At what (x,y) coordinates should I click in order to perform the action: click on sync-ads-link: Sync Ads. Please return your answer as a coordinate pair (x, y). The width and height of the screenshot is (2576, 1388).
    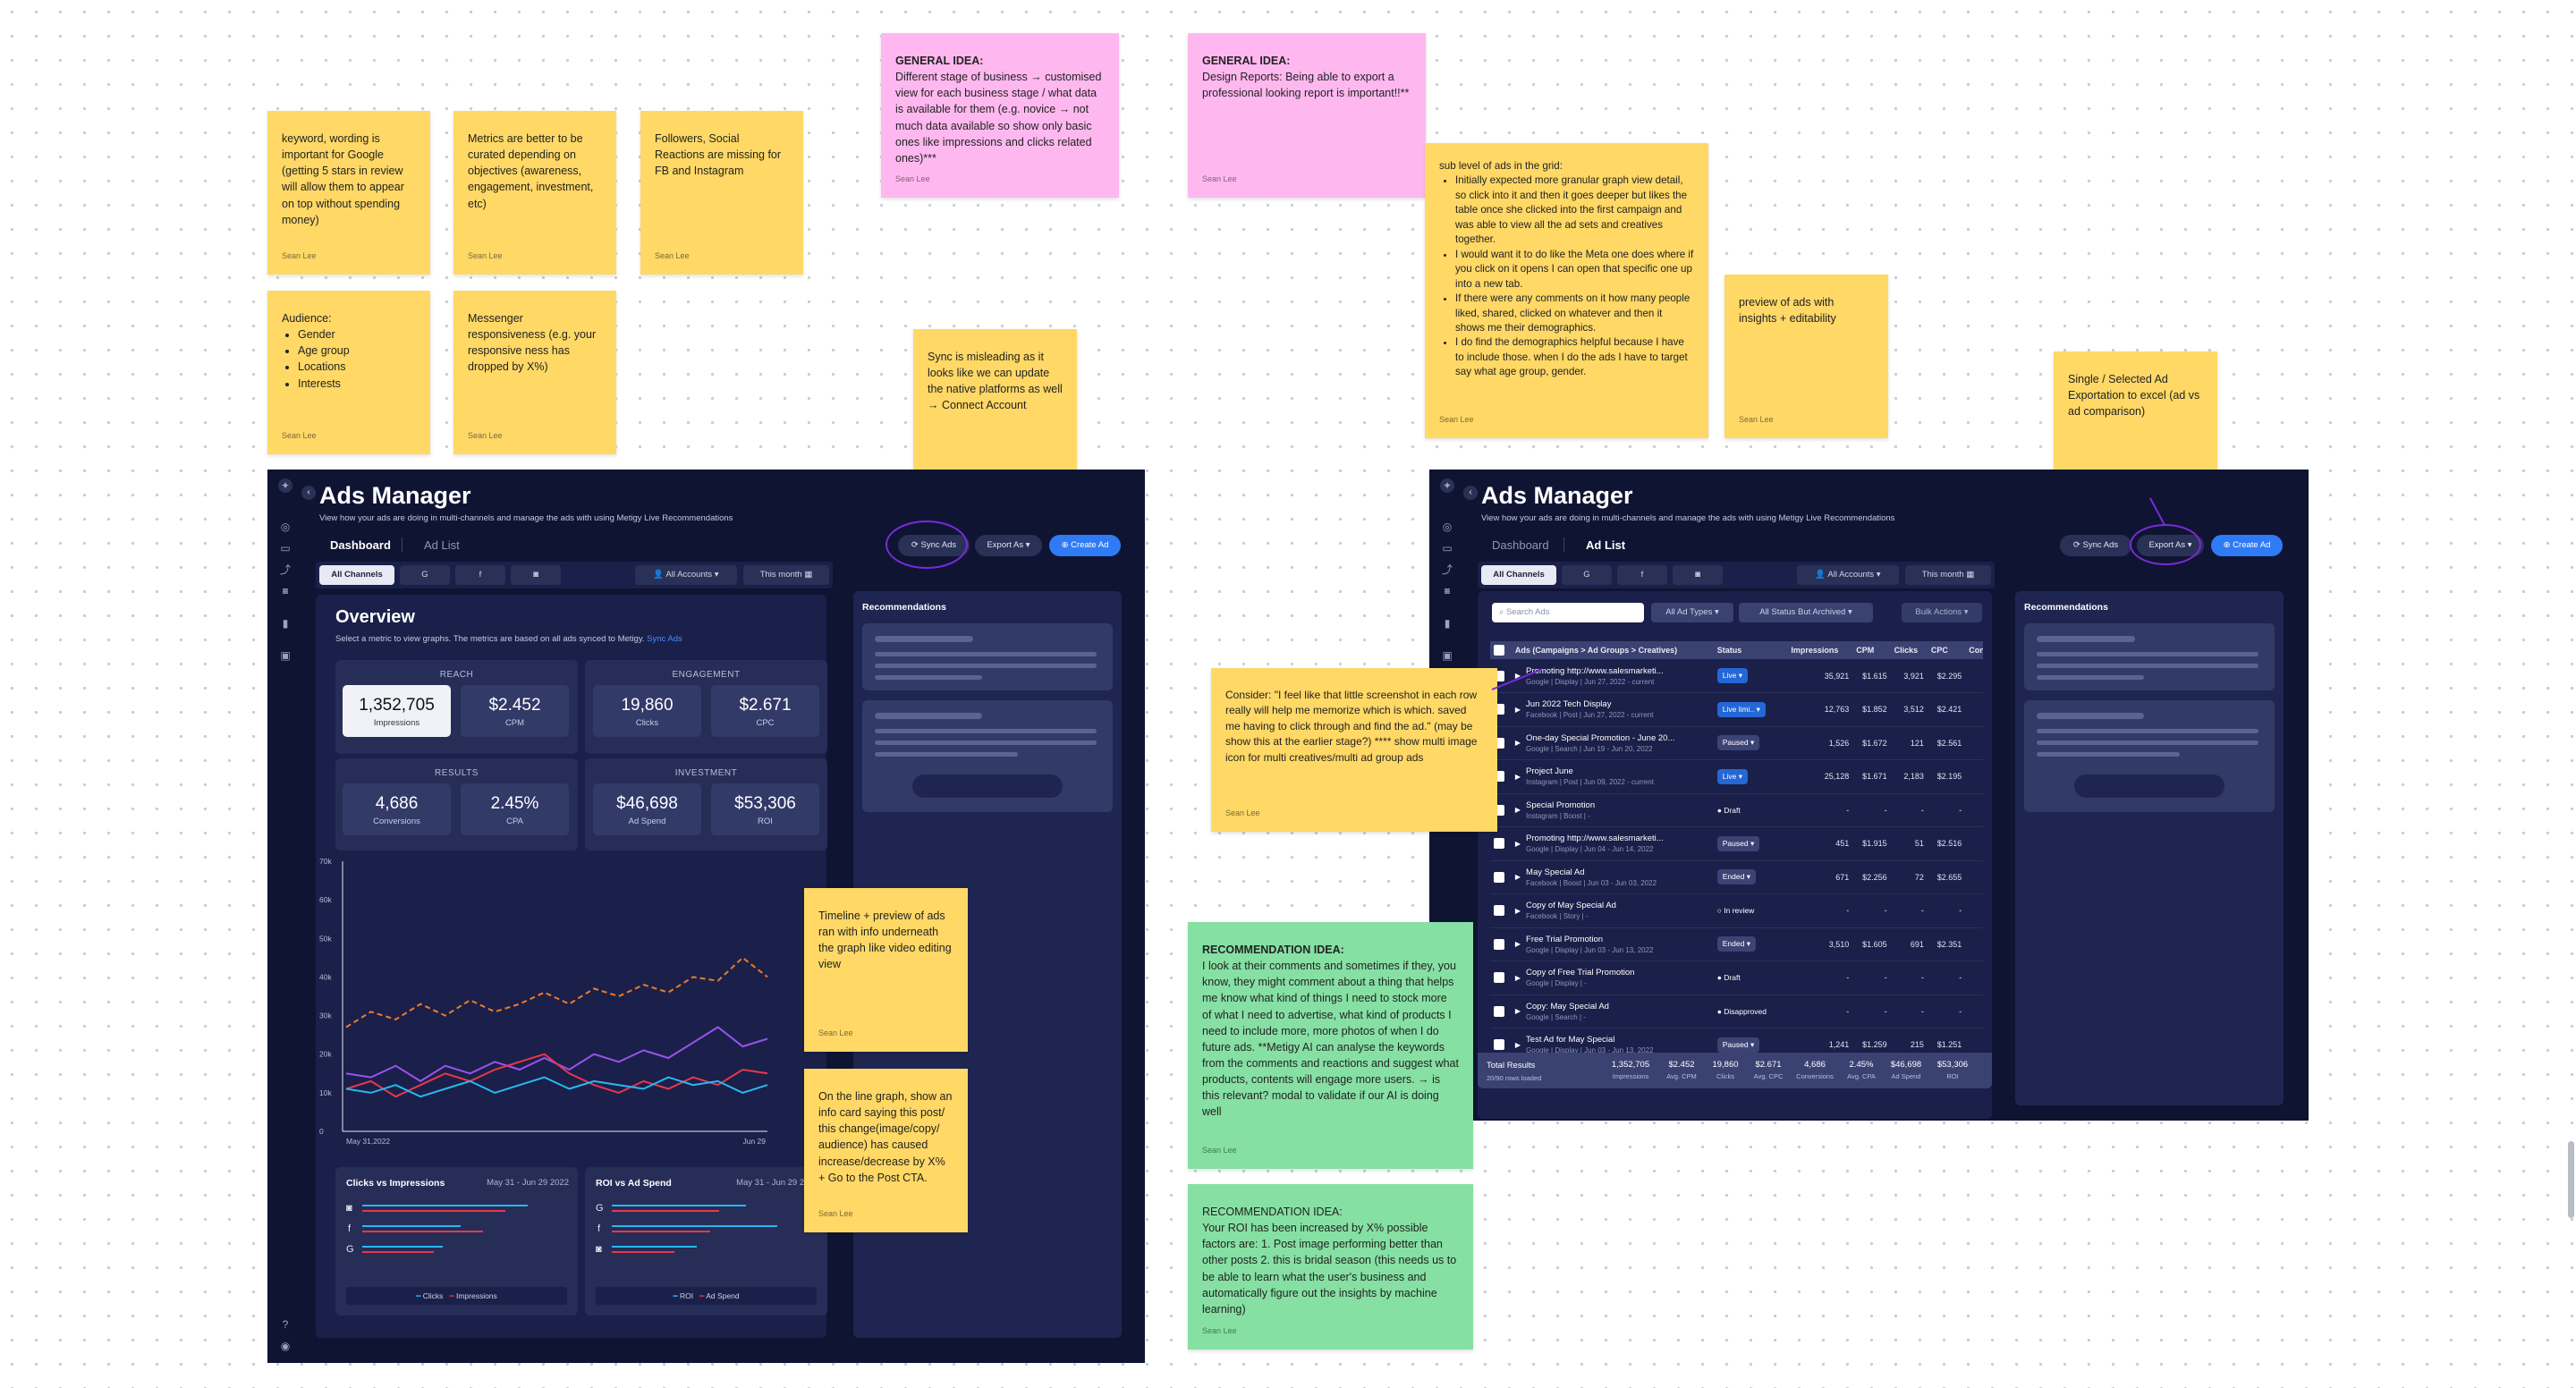
    Looking at the image, I should click on (664, 639).